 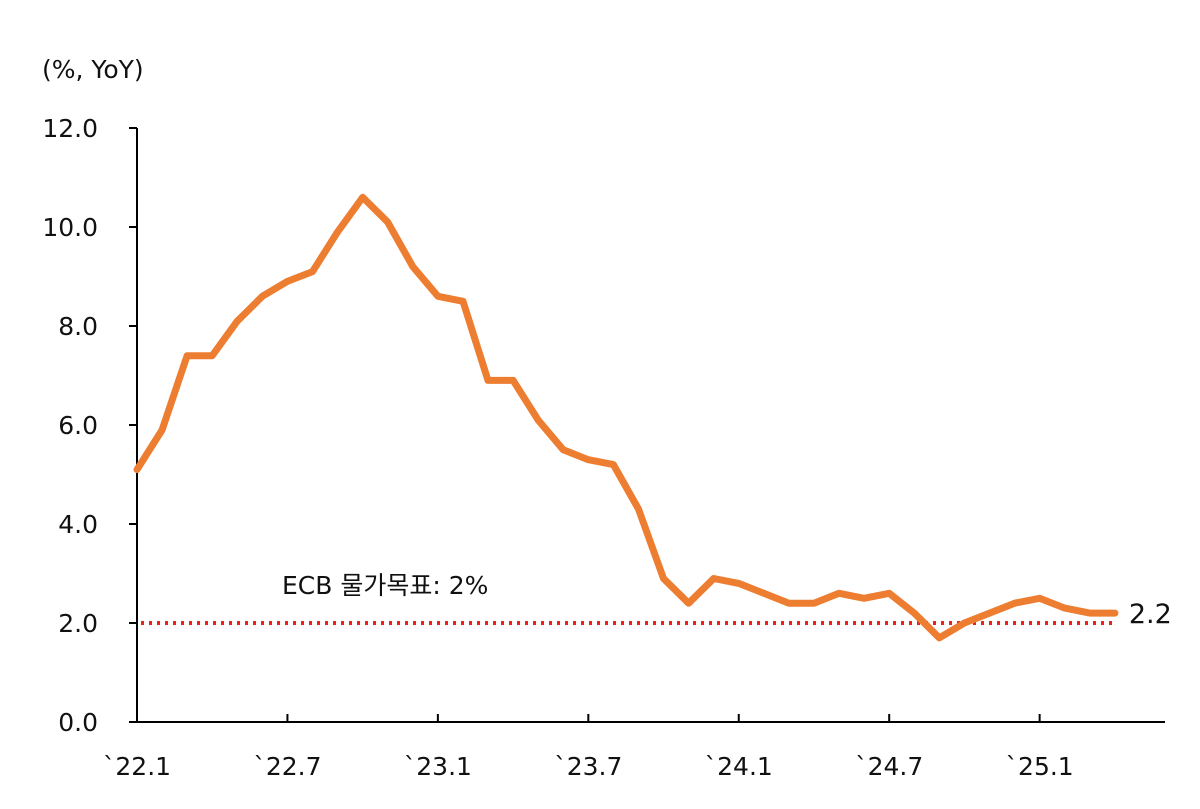 What do you see at coordinates (70, 227) in the screenshot?
I see `y-tick-label: 10.0` at bounding box center [70, 227].